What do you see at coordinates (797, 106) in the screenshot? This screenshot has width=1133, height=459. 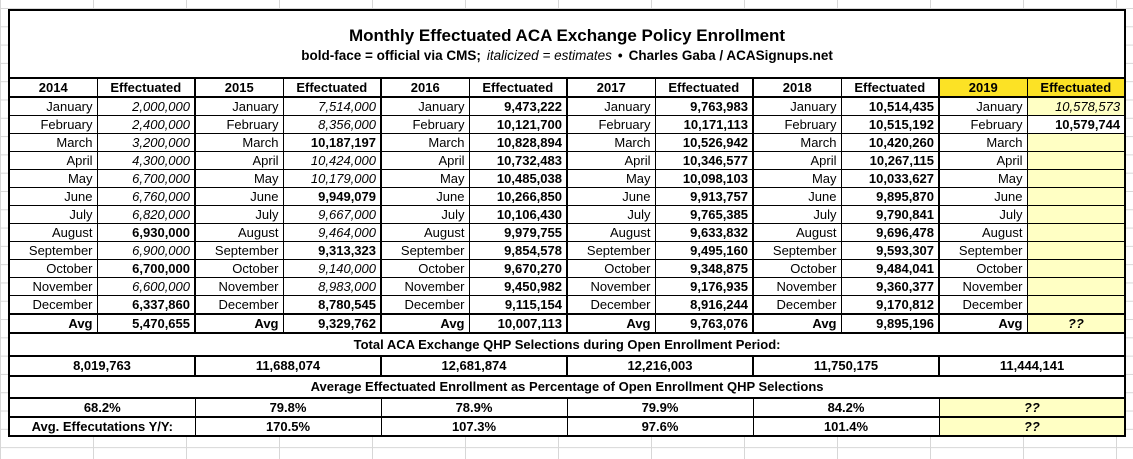 I see `month-cell-2018-january: January` at bounding box center [797, 106].